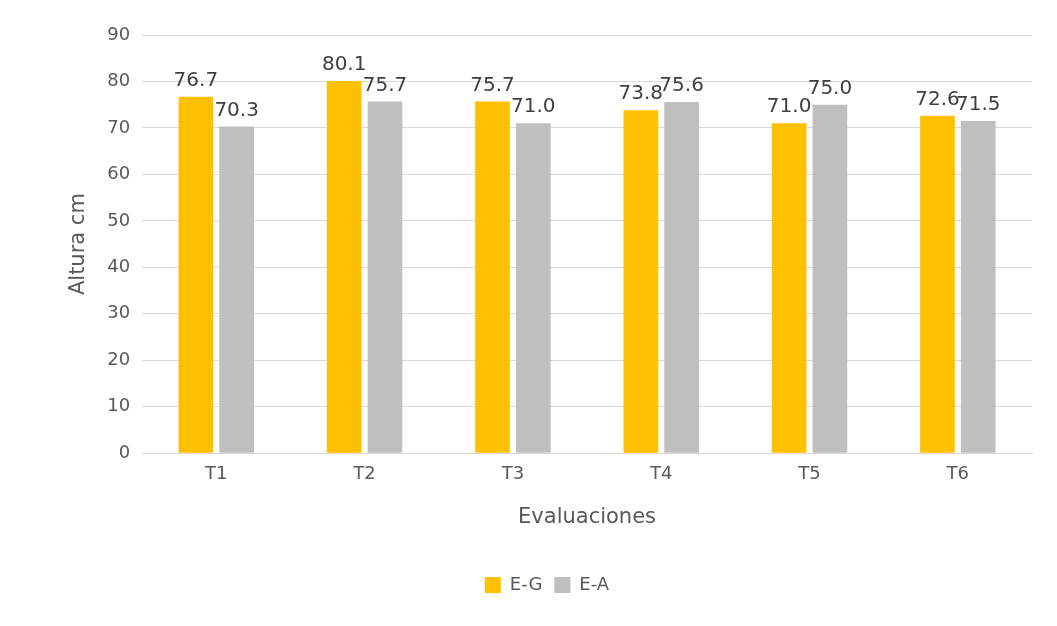  I want to click on y-tick-label: 10, so click(119, 405).